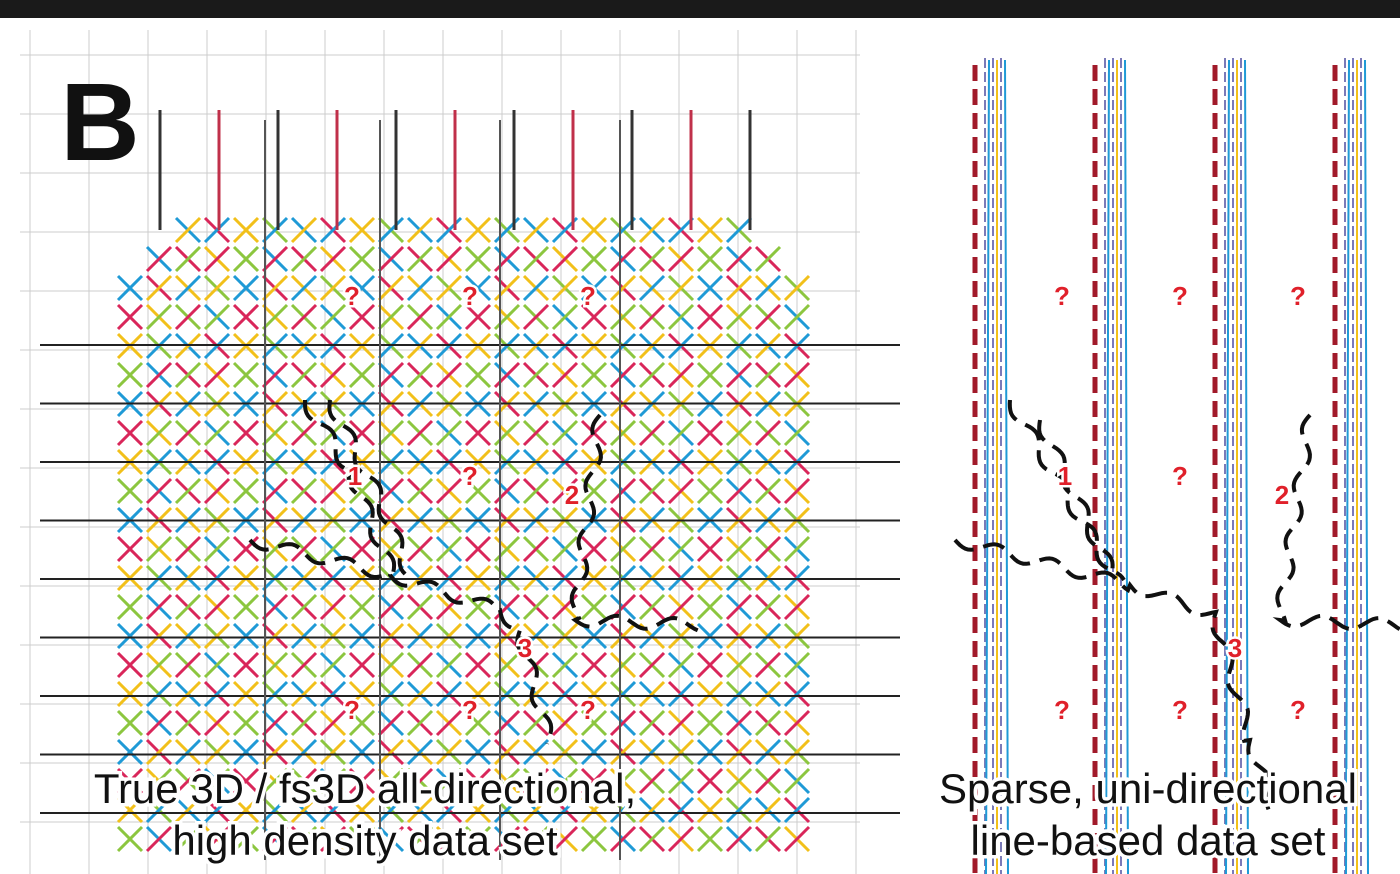  What do you see at coordinates (1126, 466) in the screenshot?
I see `line` at bounding box center [1126, 466].